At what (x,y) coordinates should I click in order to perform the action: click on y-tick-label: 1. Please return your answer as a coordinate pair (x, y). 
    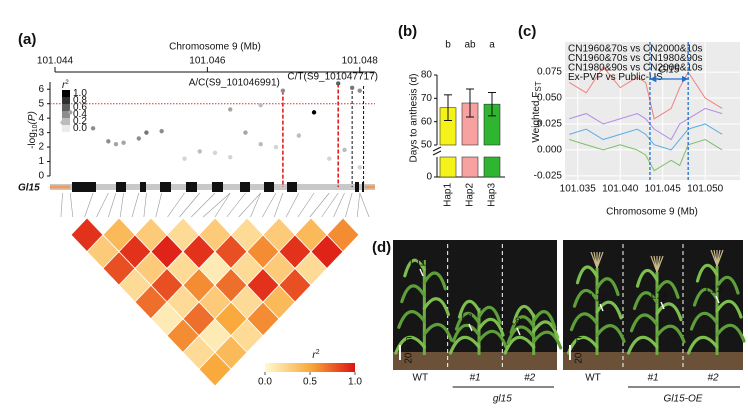
    Looking at the image, I should click on (41, 161).